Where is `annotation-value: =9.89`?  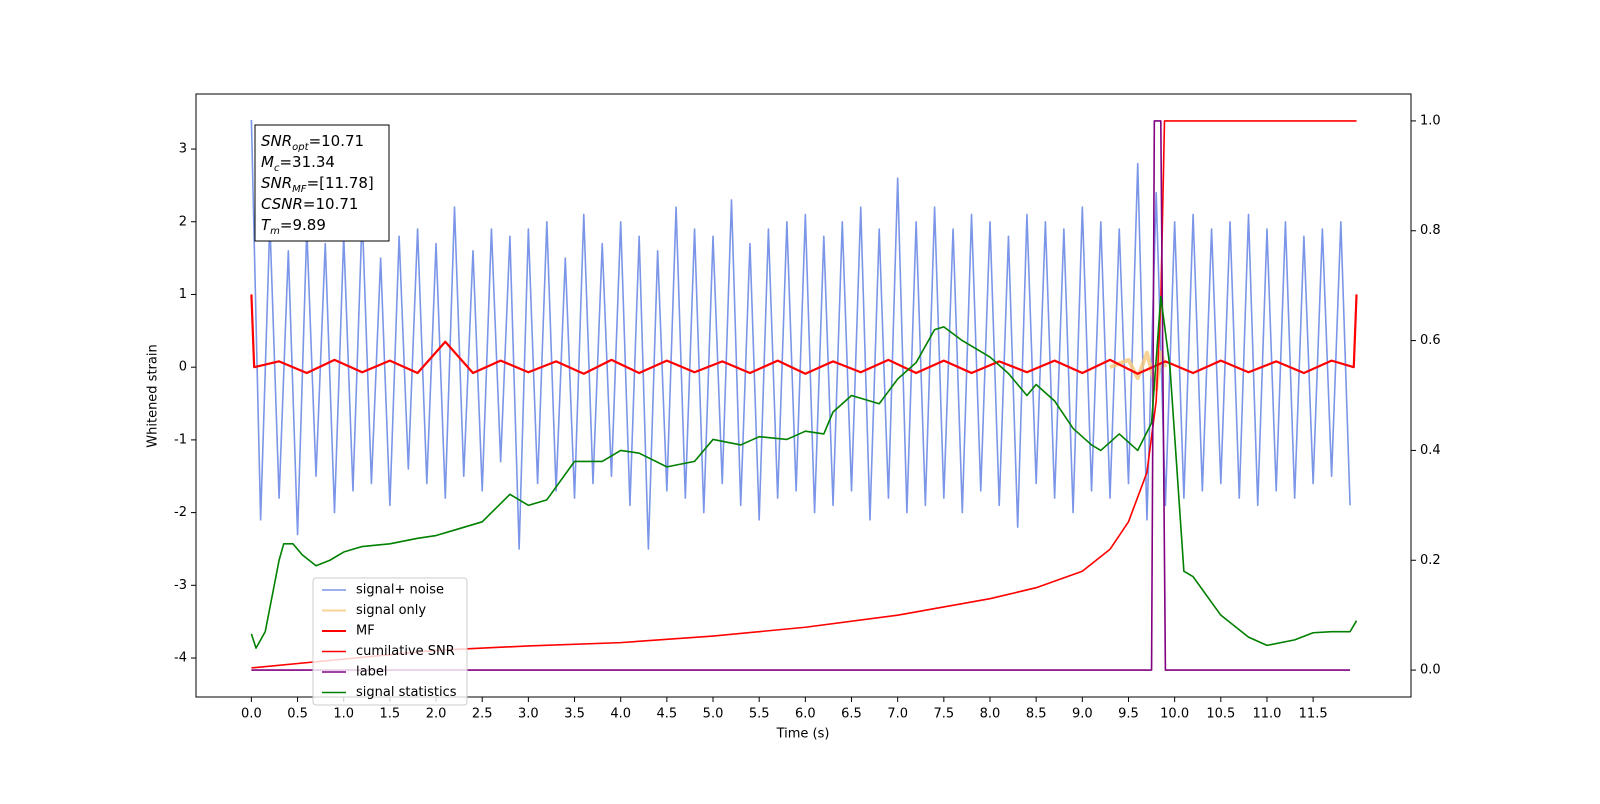 annotation-value: =9.89 is located at coordinates (303, 225).